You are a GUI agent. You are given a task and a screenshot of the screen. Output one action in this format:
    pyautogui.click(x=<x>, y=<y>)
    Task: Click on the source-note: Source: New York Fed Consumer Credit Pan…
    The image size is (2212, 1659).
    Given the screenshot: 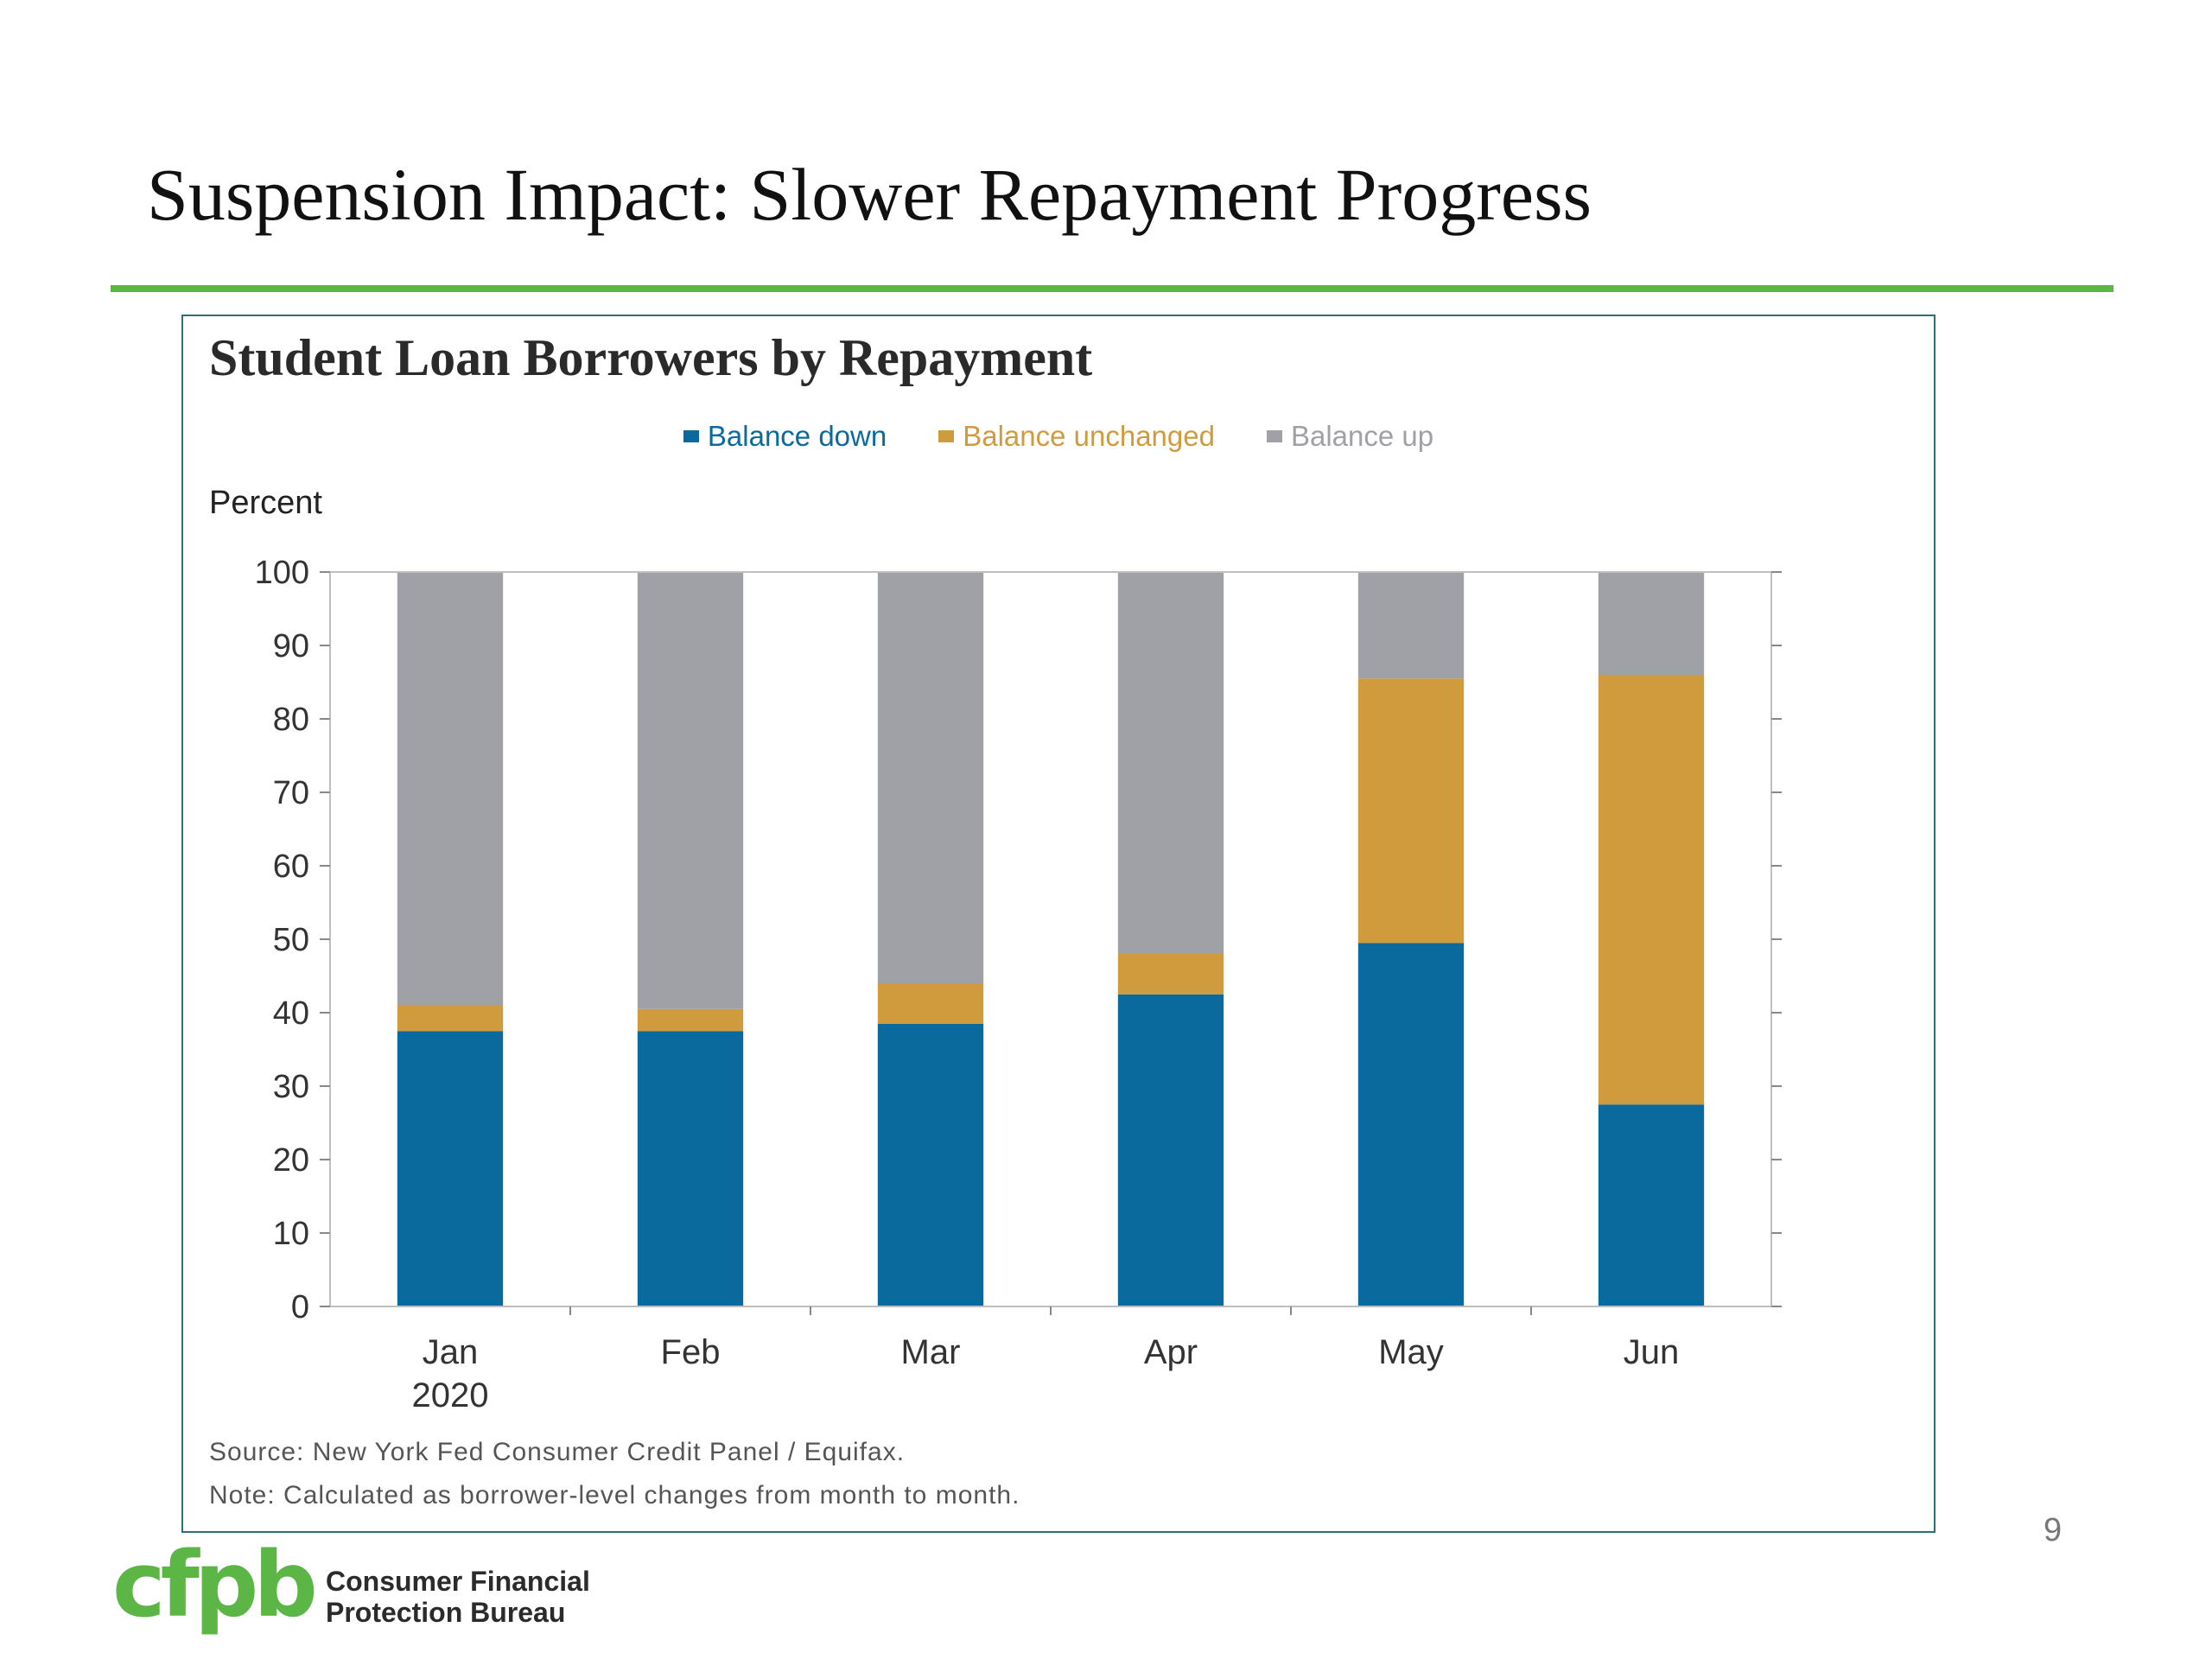 What is the action you would take?
    pyautogui.click(x=557, y=1452)
    